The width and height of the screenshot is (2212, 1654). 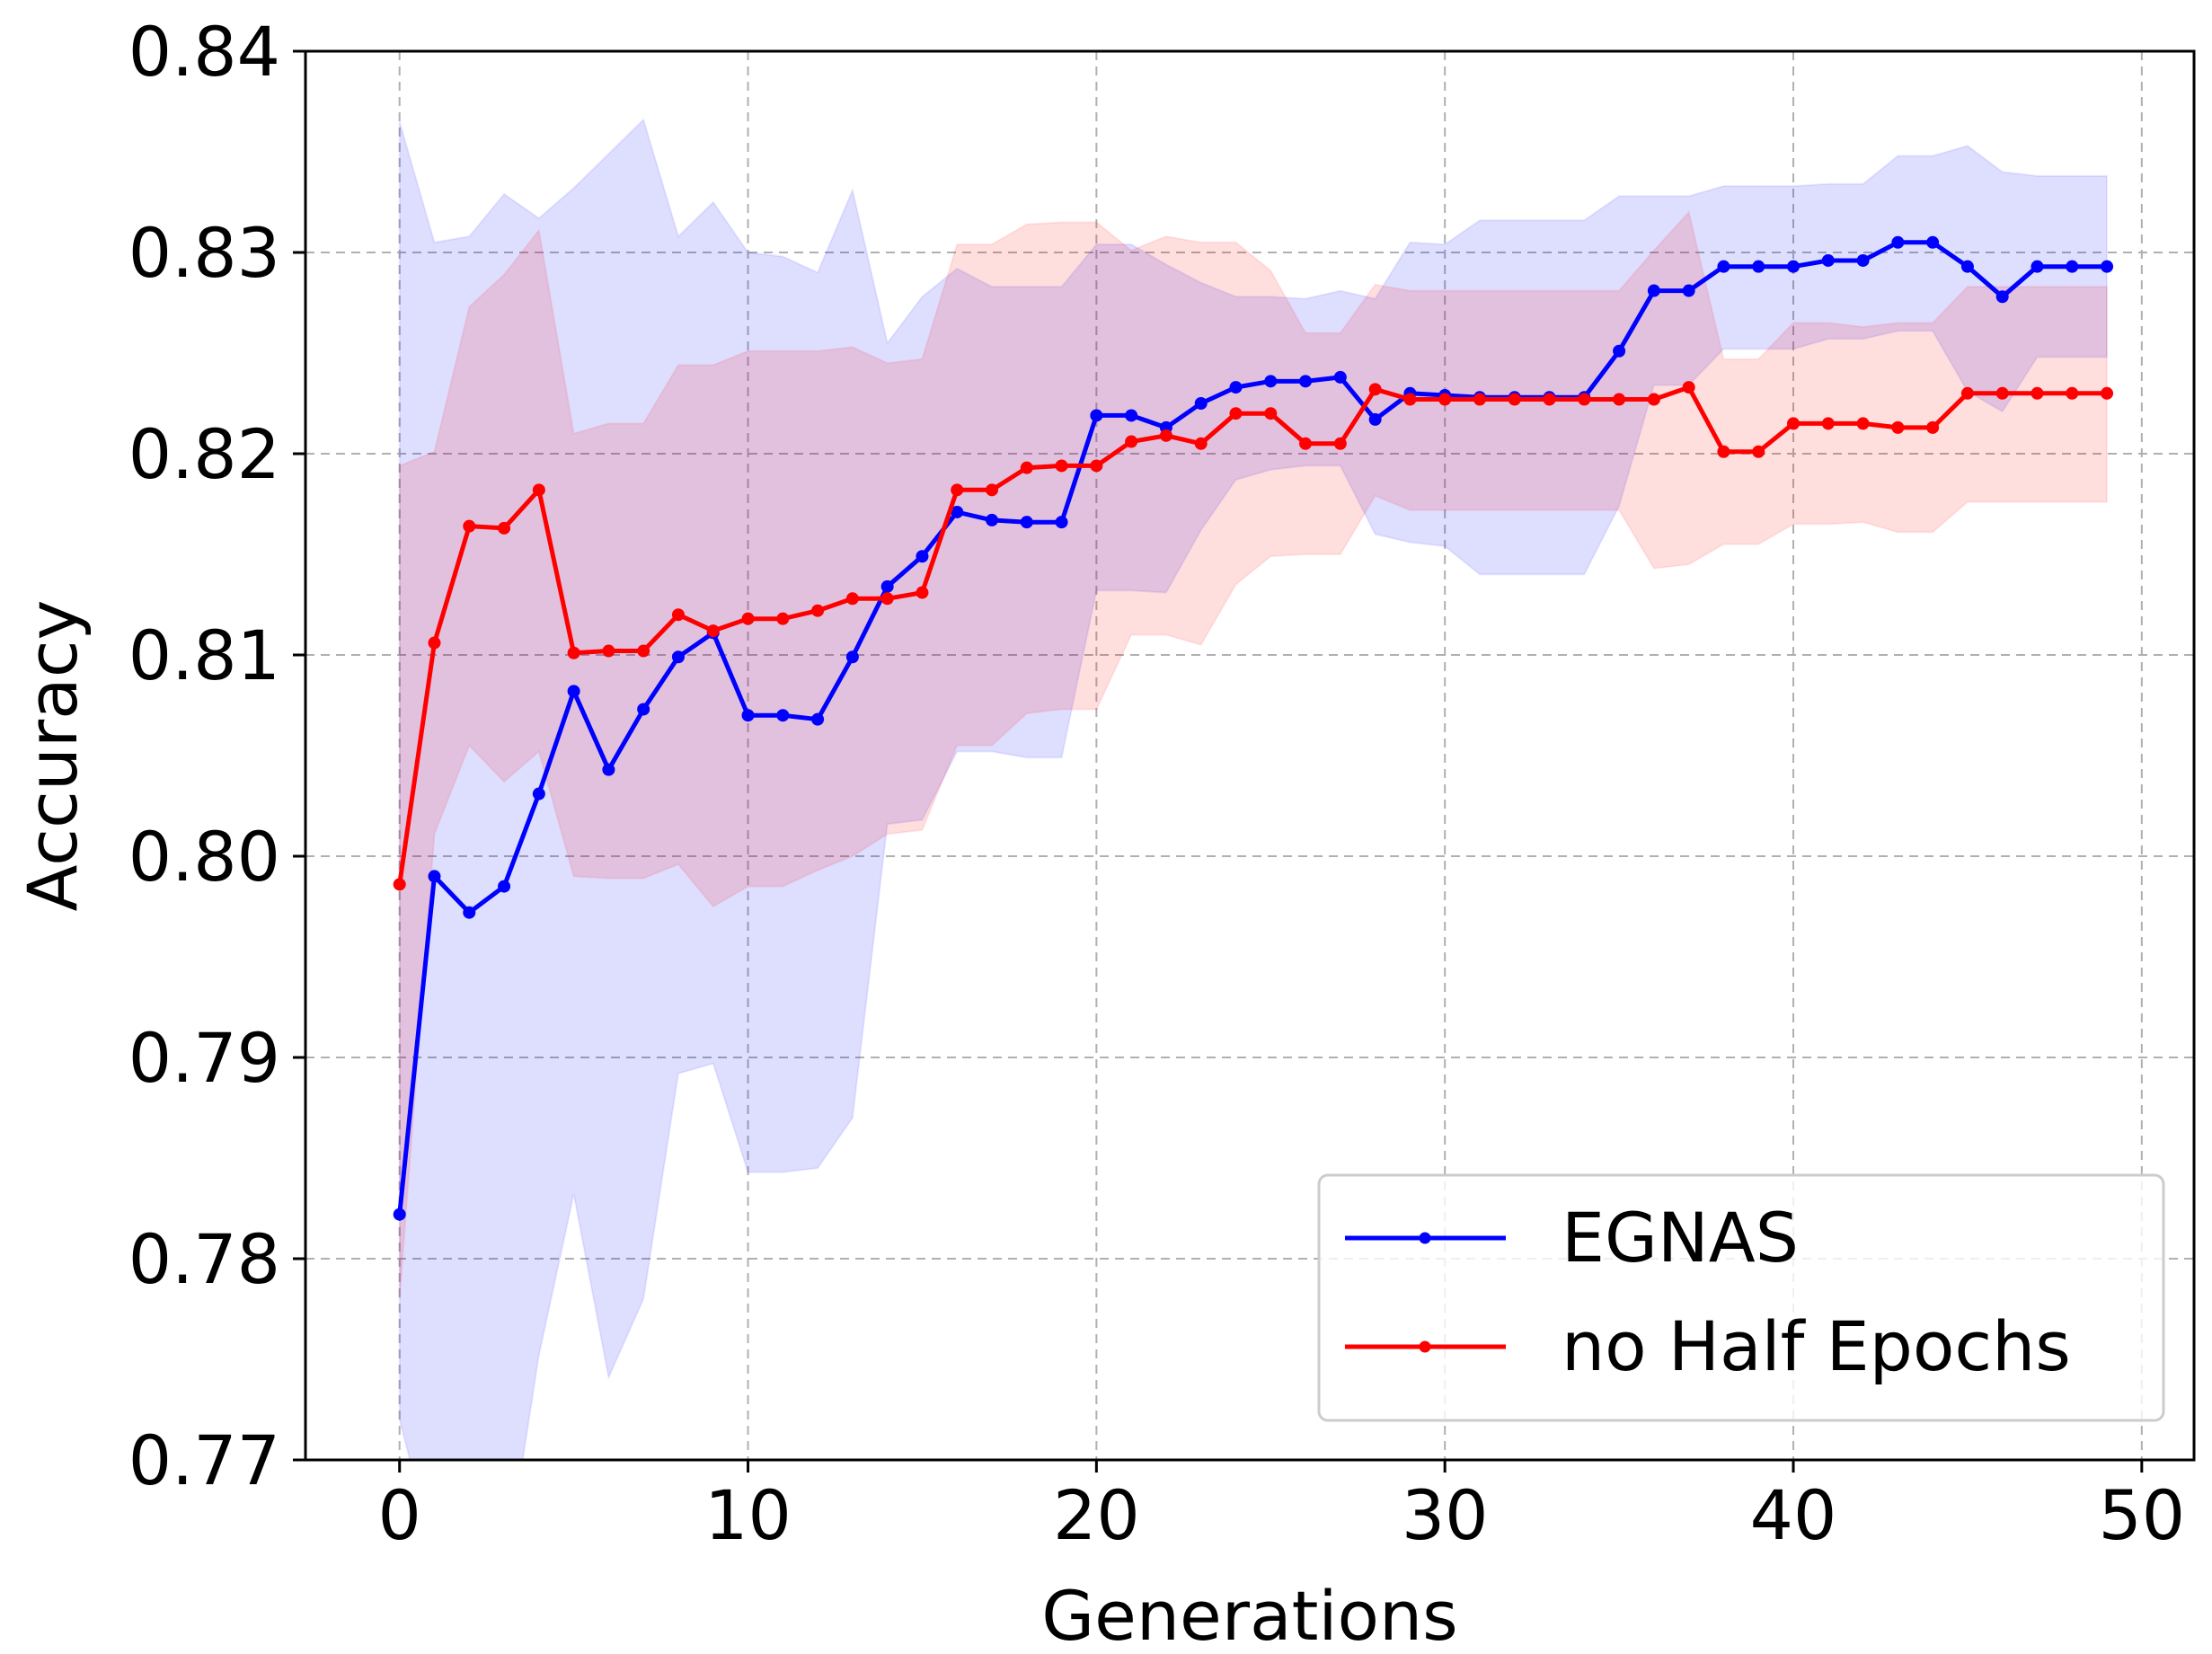 What do you see at coordinates (204, 454) in the screenshot?
I see `y-tick-label: 0.82` at bounding box center [204, 454].